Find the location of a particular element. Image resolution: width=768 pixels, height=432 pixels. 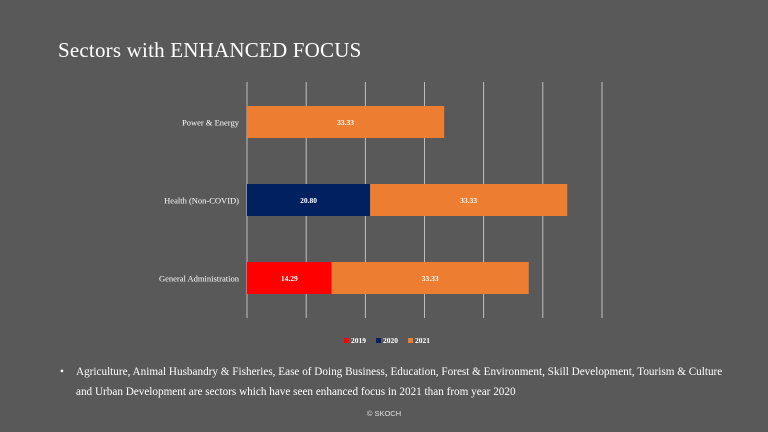

data-label: 20.80 is located at coordinates (308, 200).